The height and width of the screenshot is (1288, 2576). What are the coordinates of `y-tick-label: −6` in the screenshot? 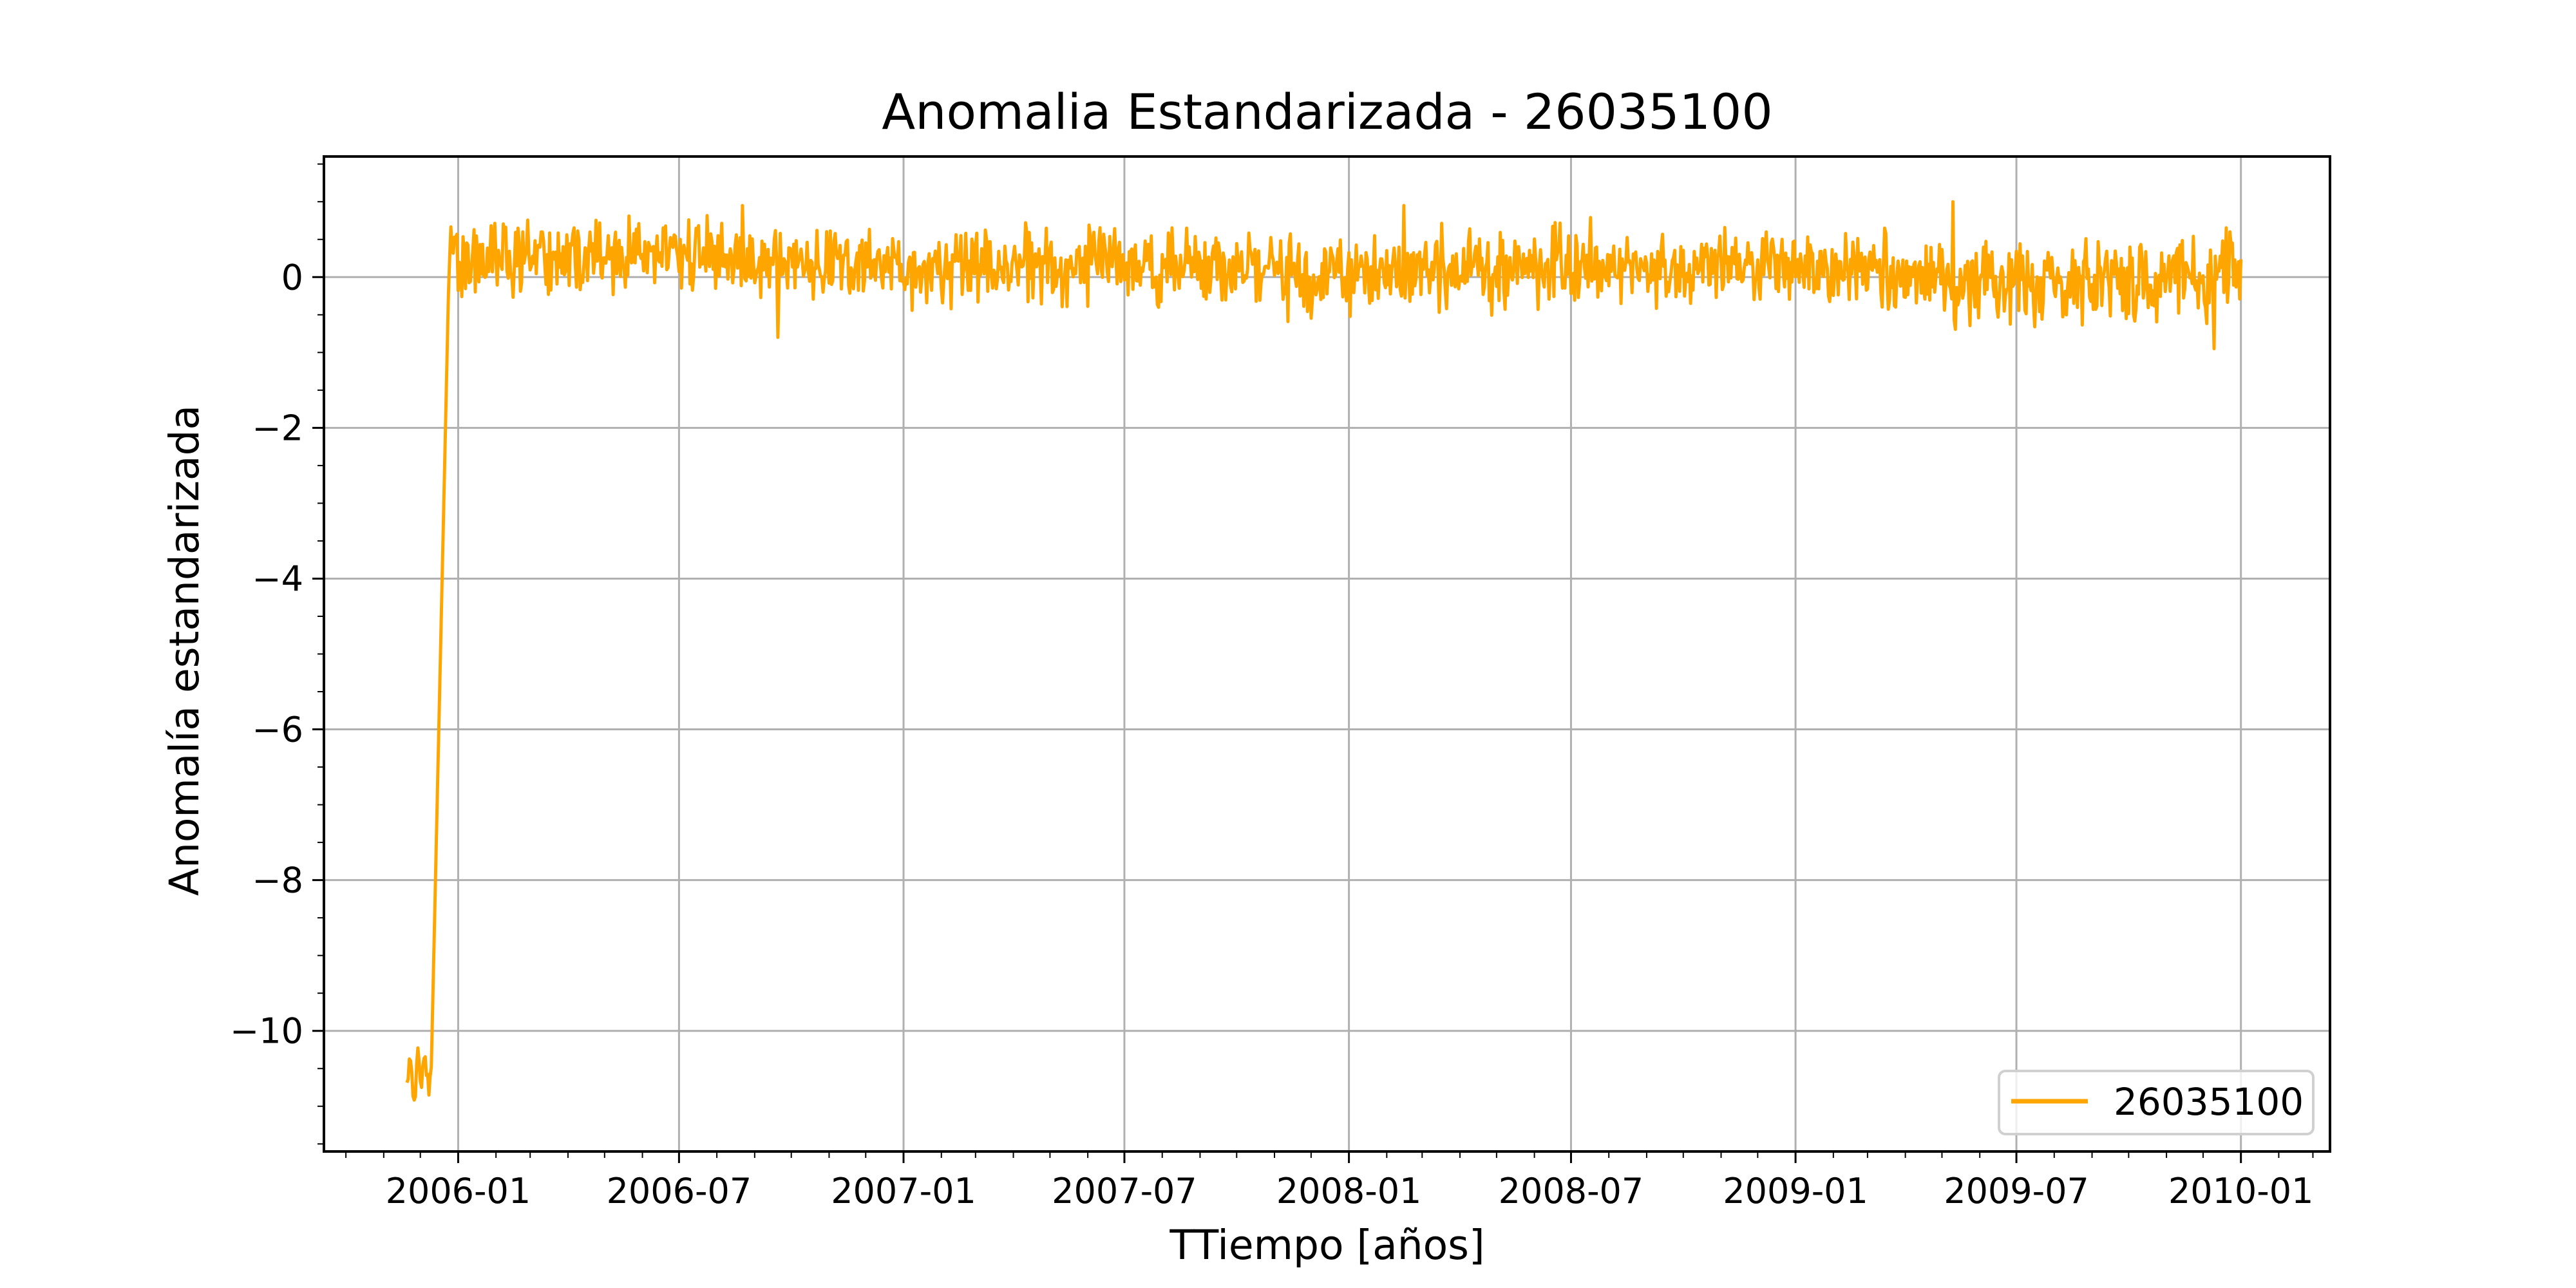 It's located at (277, 730).